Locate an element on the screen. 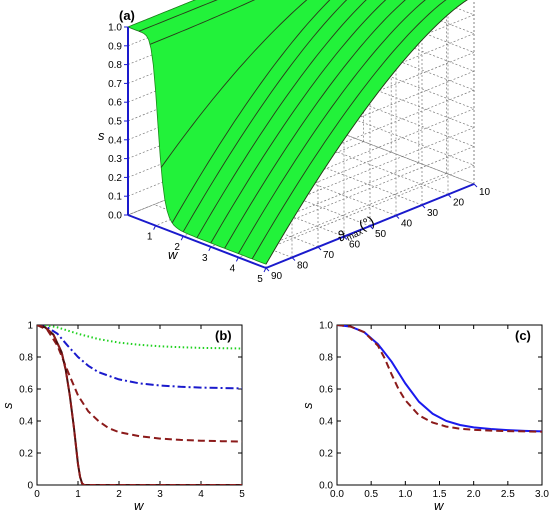  z-tick-label: 90 is located at coordinates (277, 276).